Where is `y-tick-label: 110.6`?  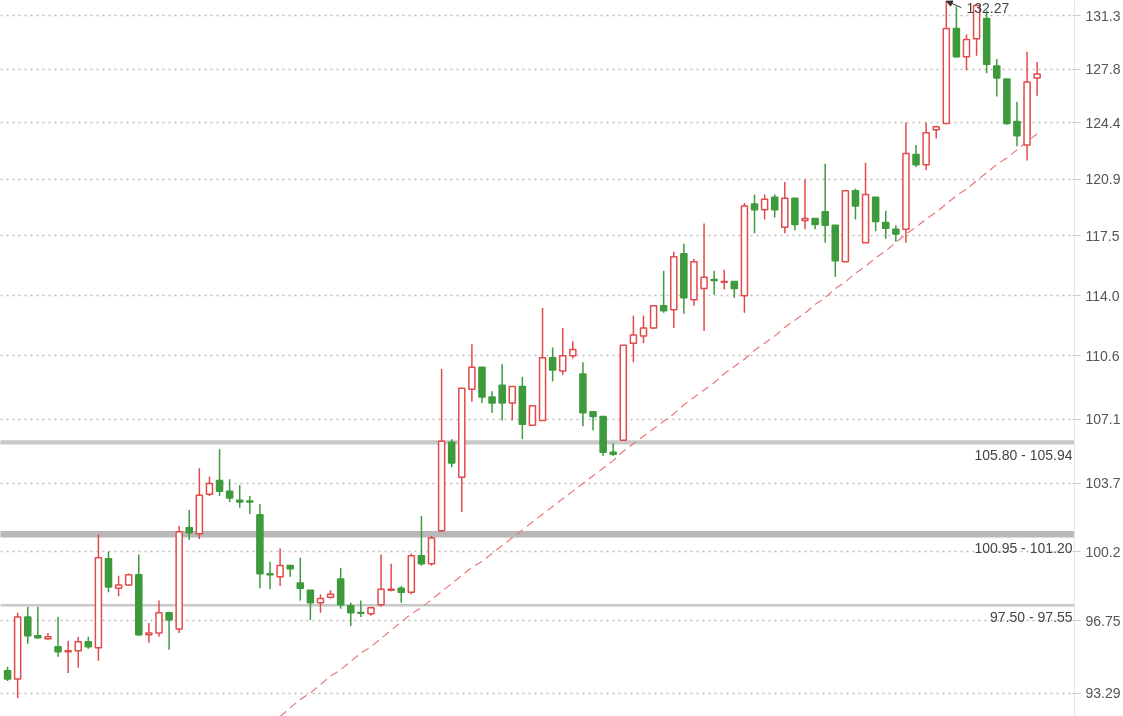
y-tick-label: 110.6 is located at coordinates (1102, 355).